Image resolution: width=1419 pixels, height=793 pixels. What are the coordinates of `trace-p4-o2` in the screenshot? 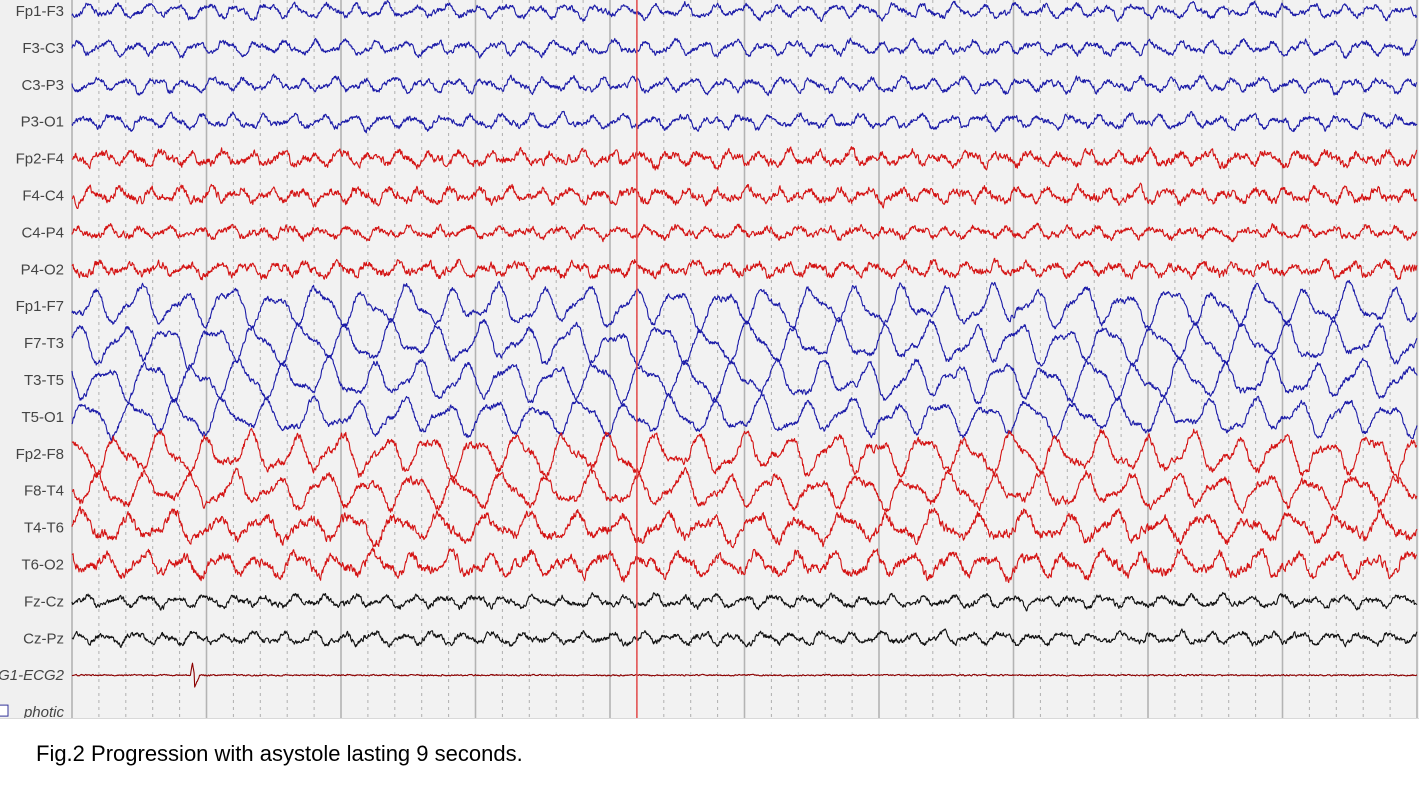 It's located at (744, 269).